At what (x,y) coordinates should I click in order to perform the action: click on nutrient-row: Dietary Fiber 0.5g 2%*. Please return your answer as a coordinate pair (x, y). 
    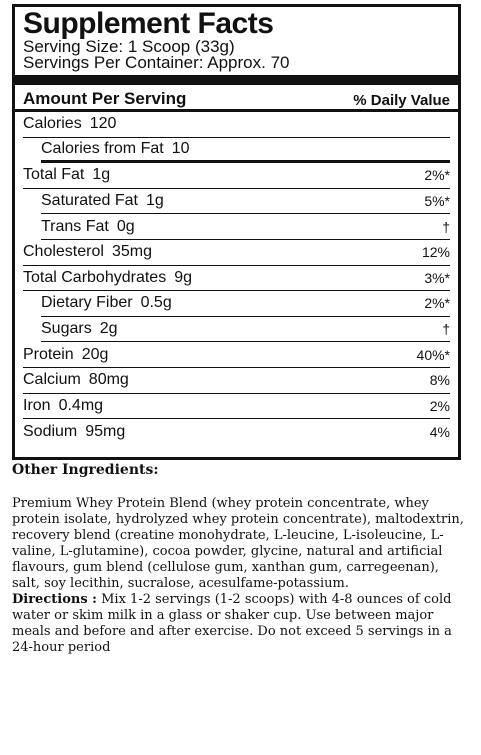
    Looking at the image, I should click on (245, 304).